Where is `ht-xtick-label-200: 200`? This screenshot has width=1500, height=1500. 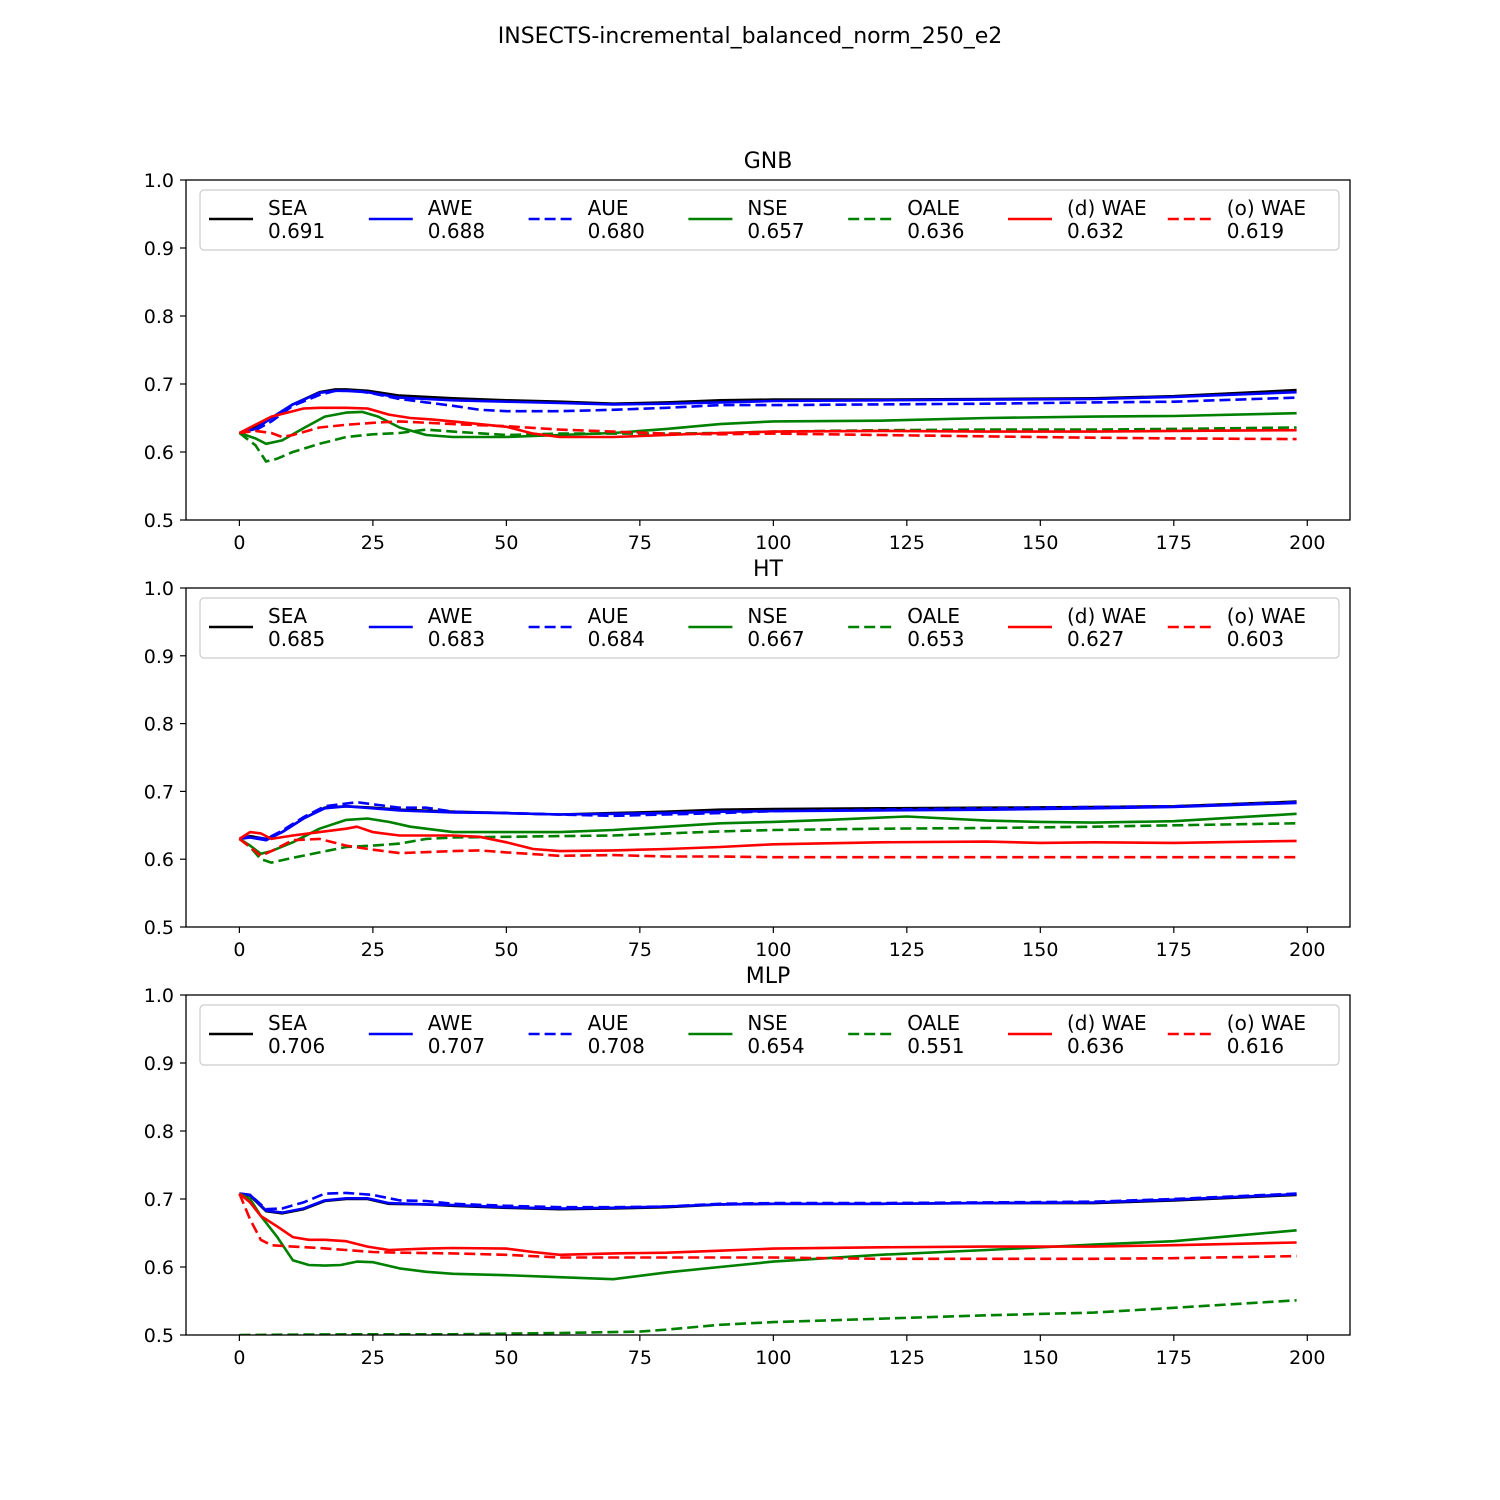 ht-xtick-label-200: 200 is located at coordinates (1307, 950).